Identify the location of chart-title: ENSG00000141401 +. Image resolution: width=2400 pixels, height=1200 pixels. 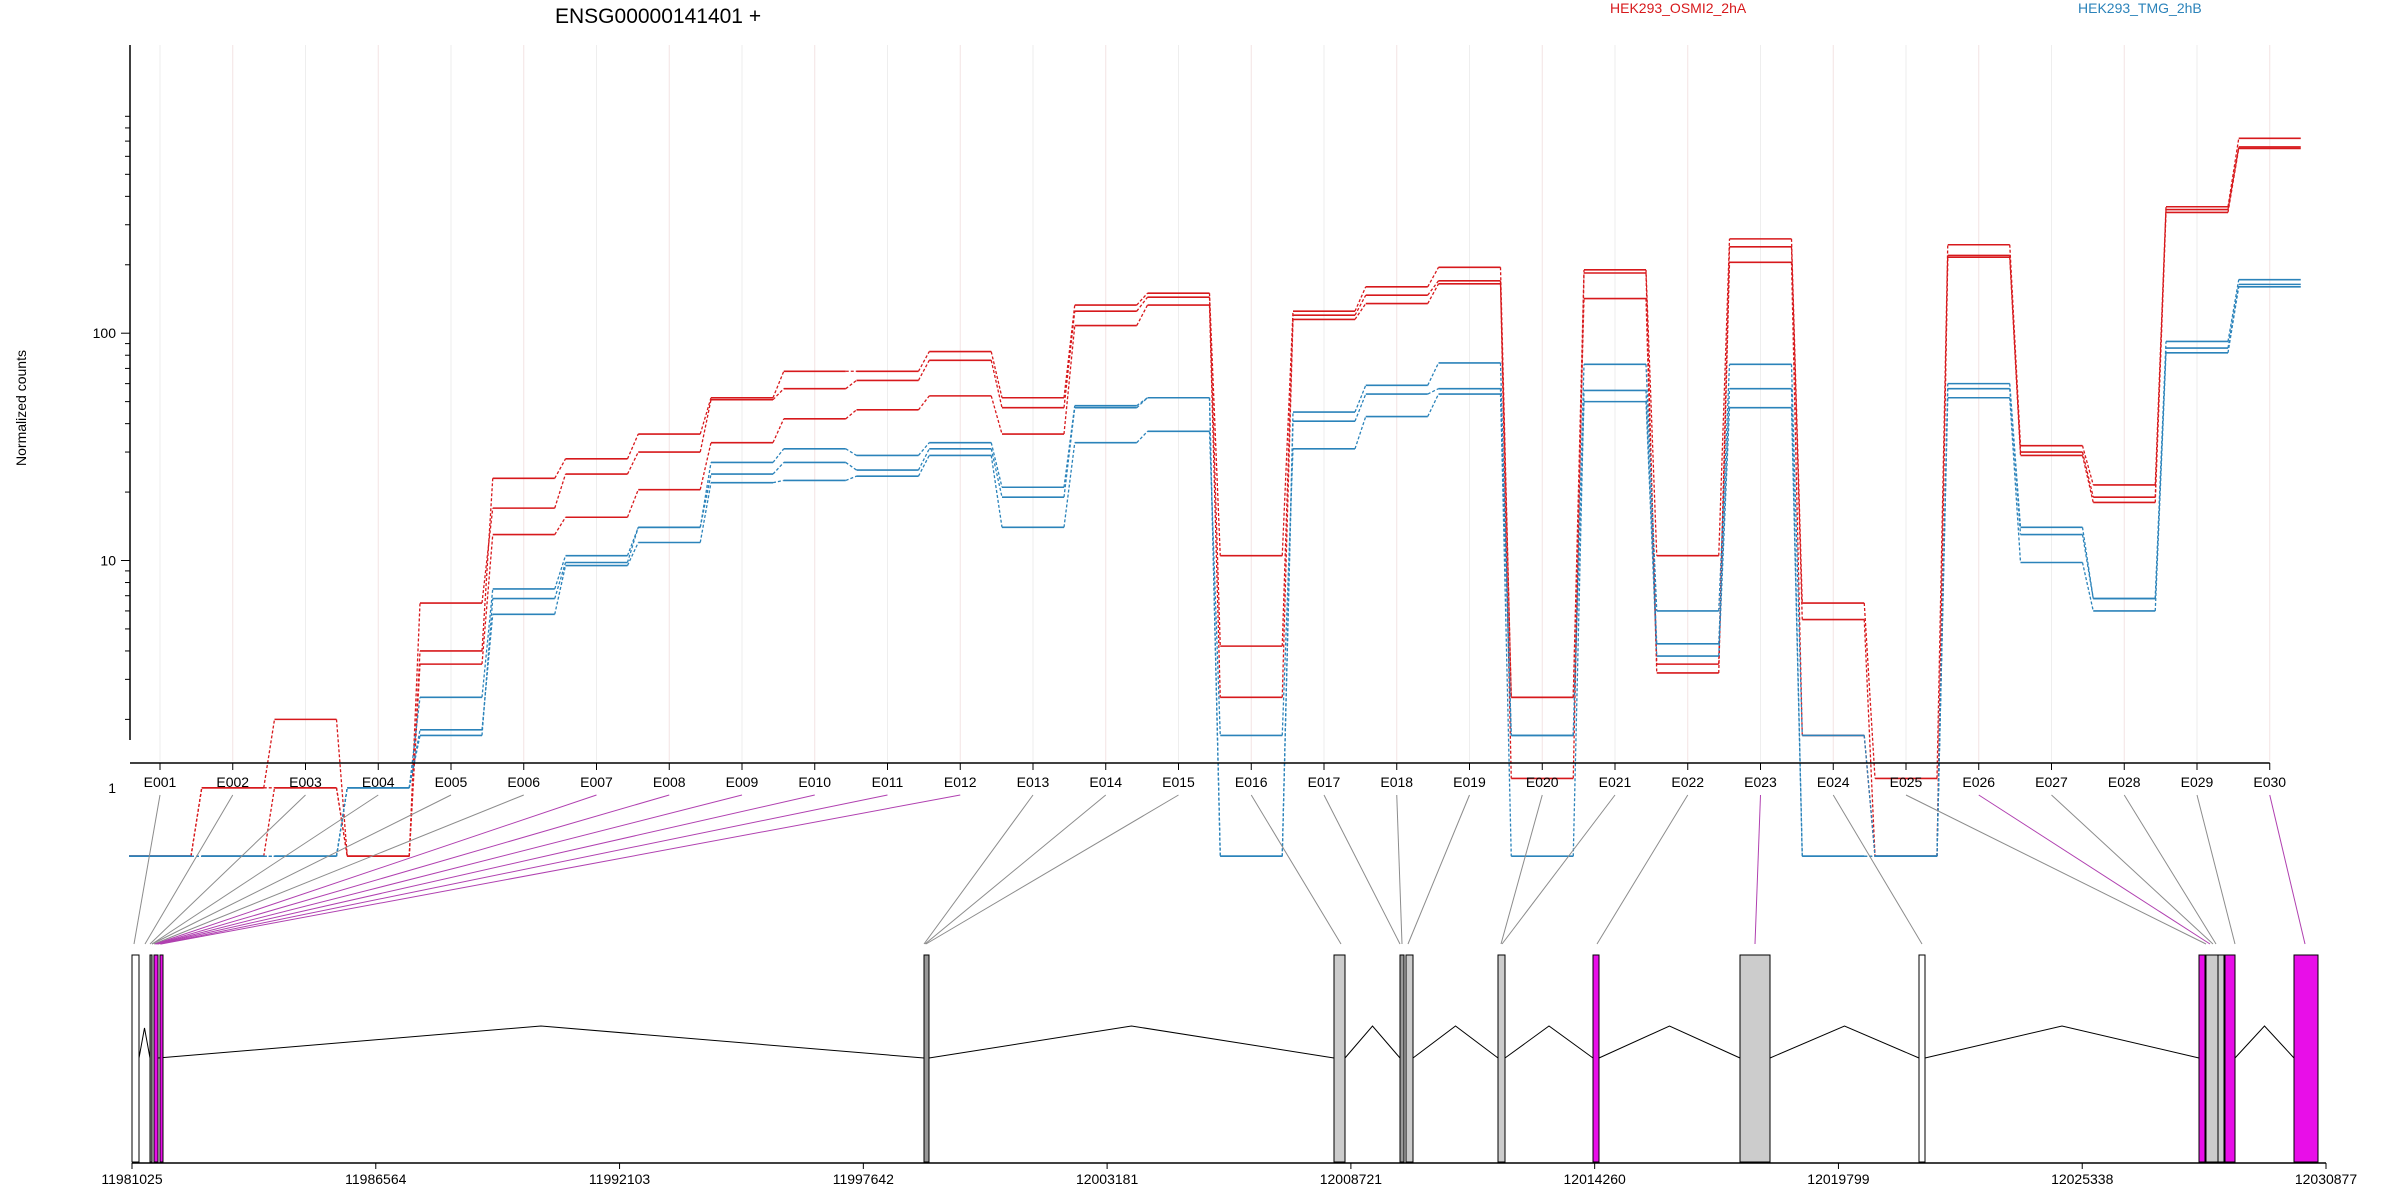
(658, 16).